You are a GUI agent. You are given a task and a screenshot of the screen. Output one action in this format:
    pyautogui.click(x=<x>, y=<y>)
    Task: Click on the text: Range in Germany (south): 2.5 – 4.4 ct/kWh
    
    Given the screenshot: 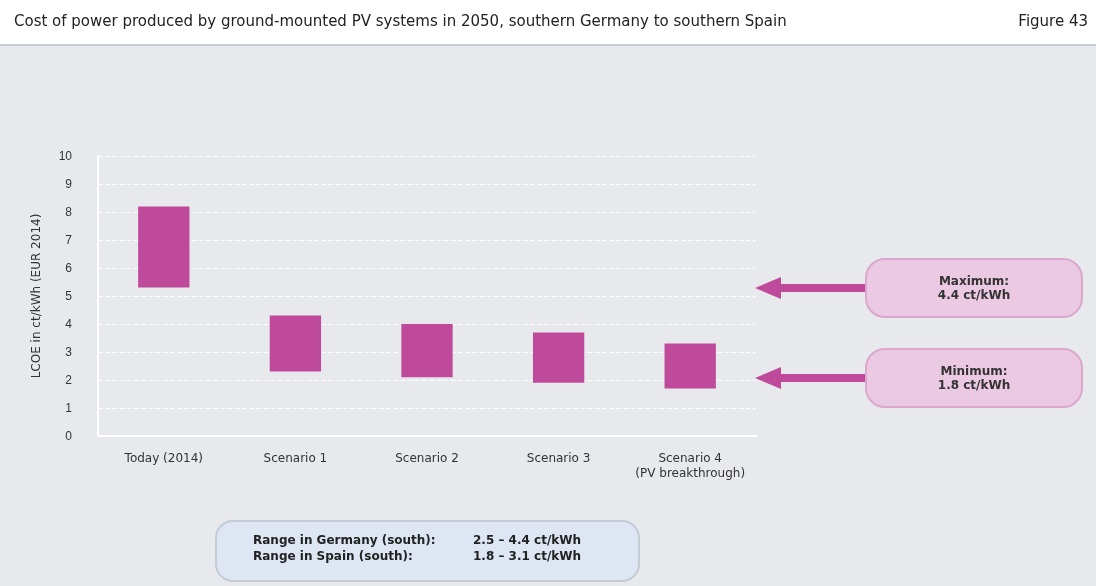 What is the action you would take?
    pyautogui.click(x=417, y=540)
    